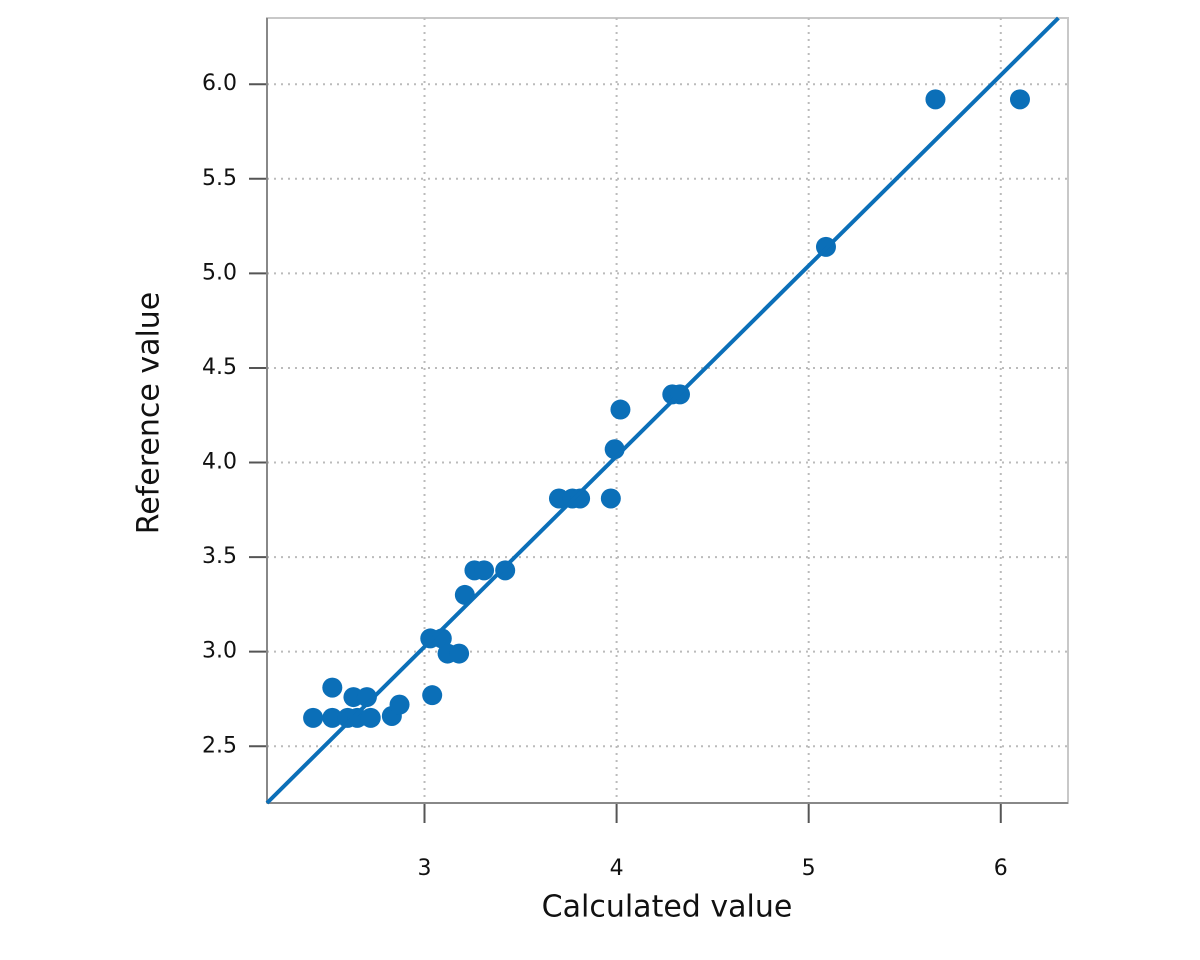 Image resolution: width=1200 pixels, height=960 pixels. Describe the element at coordinates (1001, 868) in the screenshot. I see `x-tick-label: 6` at that location.